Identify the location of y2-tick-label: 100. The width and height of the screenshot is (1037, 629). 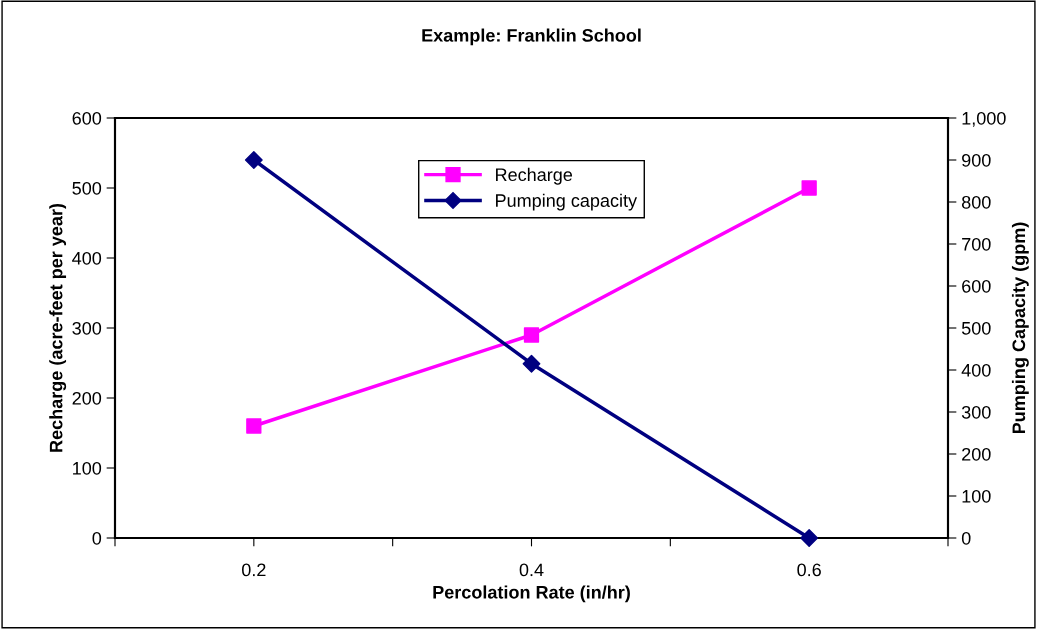
(976, 496).